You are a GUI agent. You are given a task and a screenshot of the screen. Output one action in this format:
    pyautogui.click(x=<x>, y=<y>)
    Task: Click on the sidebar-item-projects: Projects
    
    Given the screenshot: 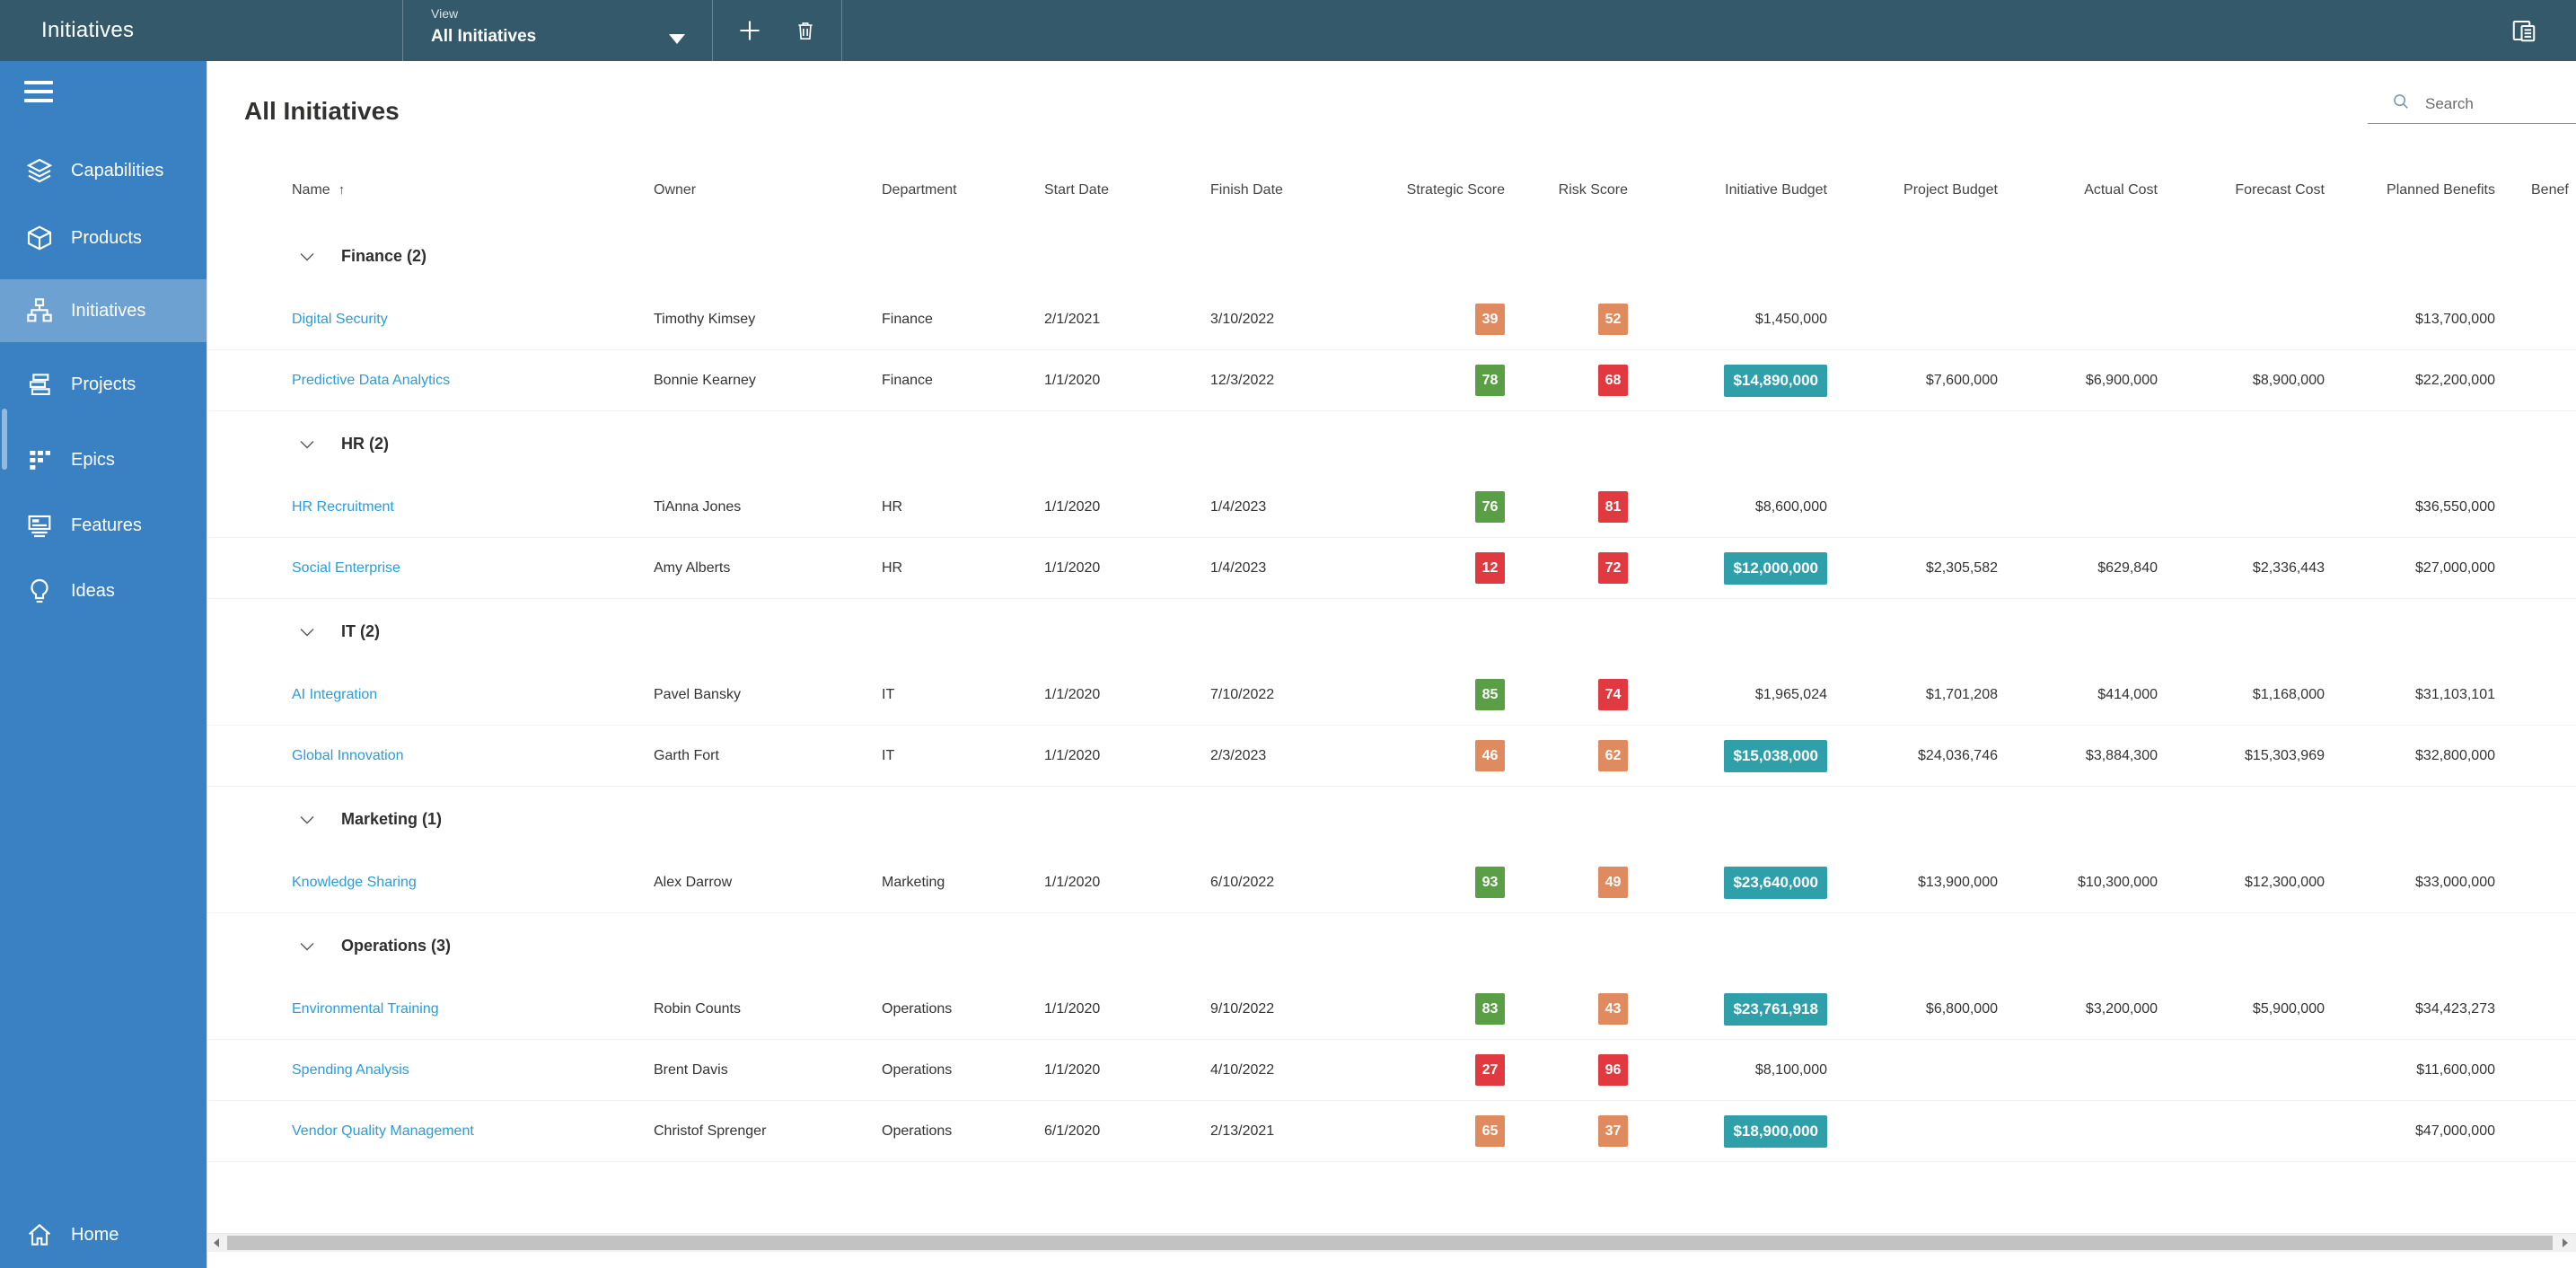 What is the action you would take?
    pyautogui.click(x=103, y=384)
    